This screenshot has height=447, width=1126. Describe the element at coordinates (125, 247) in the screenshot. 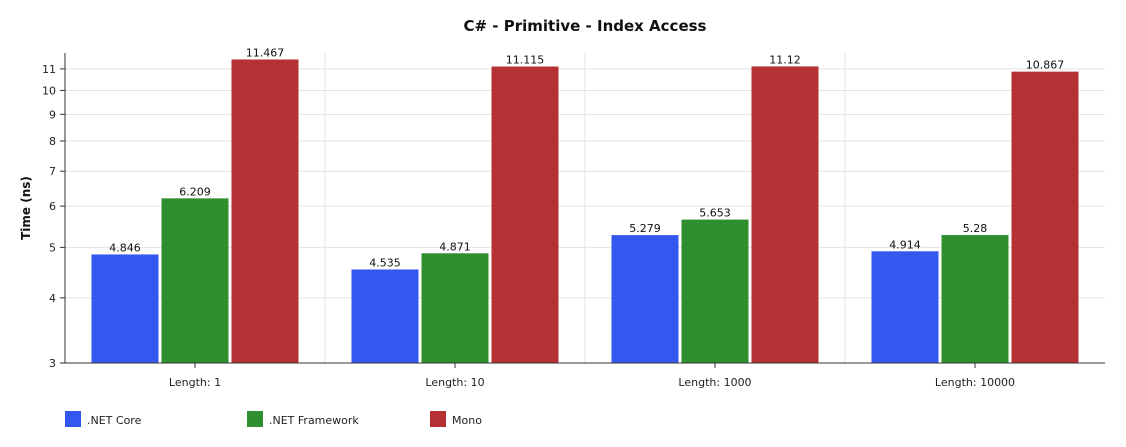

I see `bar-value-label: 4.846` at that location.